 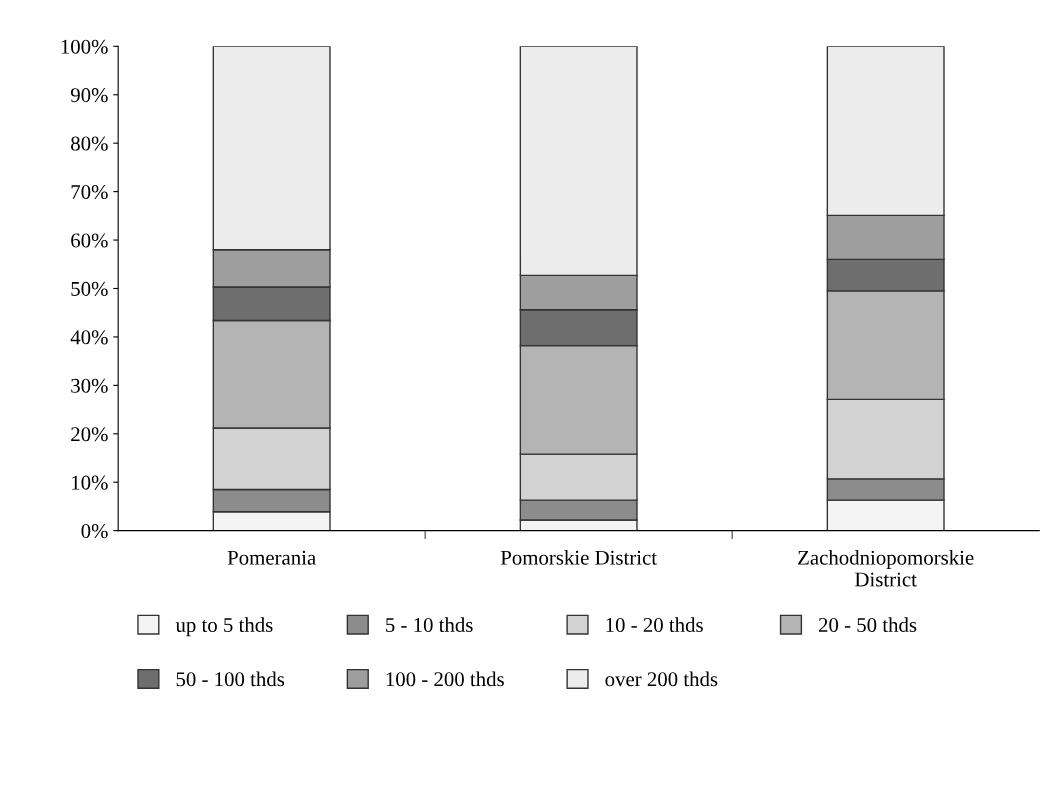 I want to click on y-tick-label: 80%, so click(x=89, y=143).